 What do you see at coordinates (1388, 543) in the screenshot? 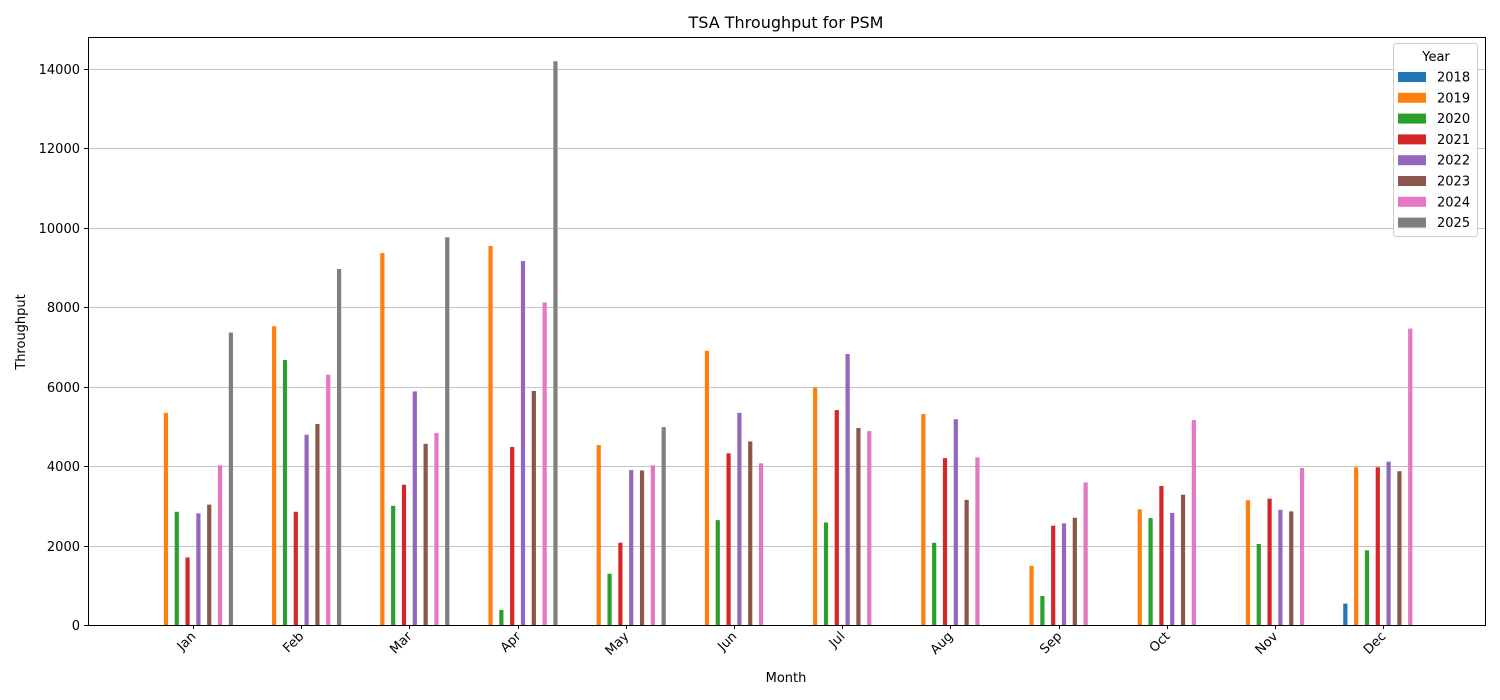
I see `bar-2022-dec` at bounding box center [1388, 543].